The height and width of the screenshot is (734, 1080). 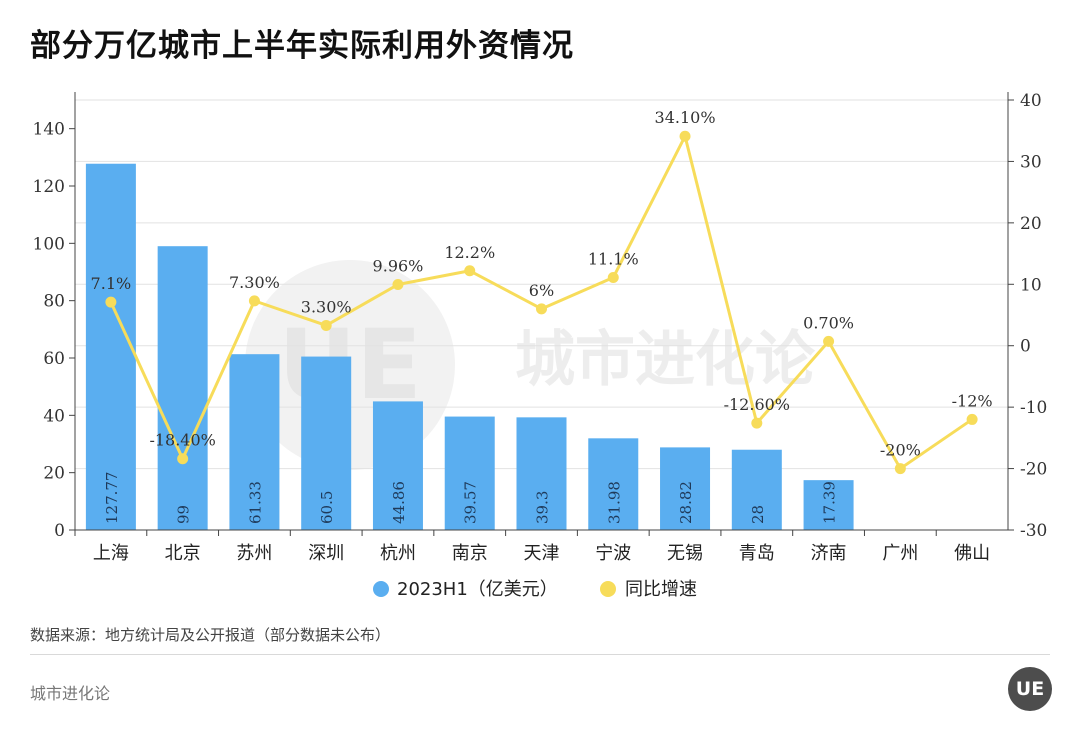 I want to click on bar-value-label: 127.77, so click(x=112, y=498).